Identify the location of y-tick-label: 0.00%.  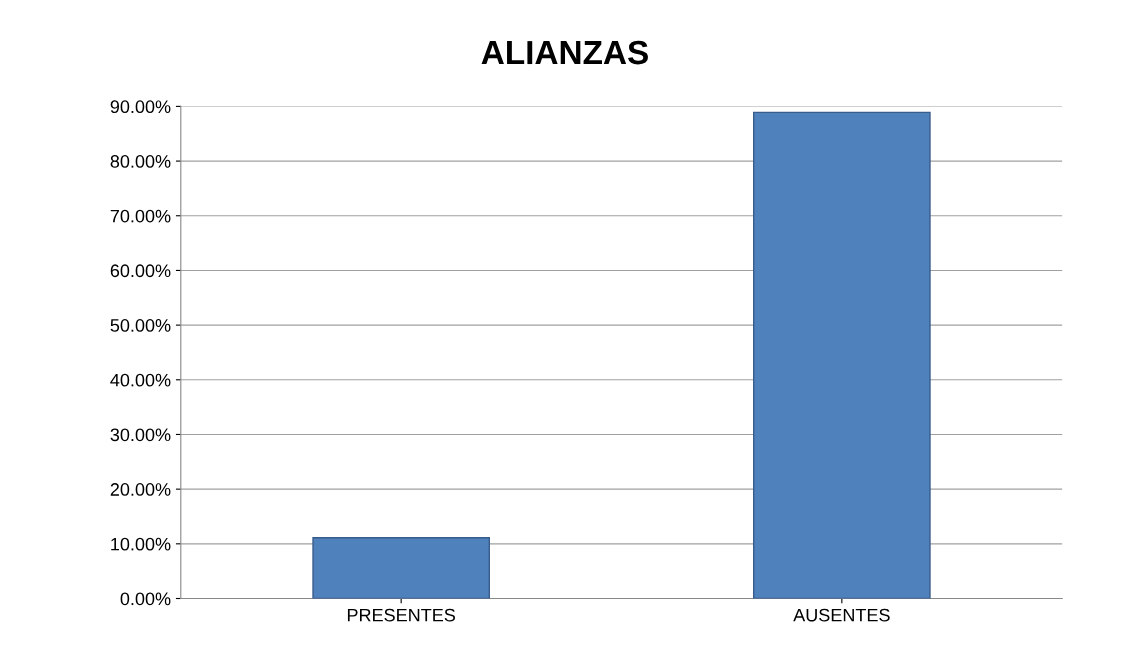
(145, 599).